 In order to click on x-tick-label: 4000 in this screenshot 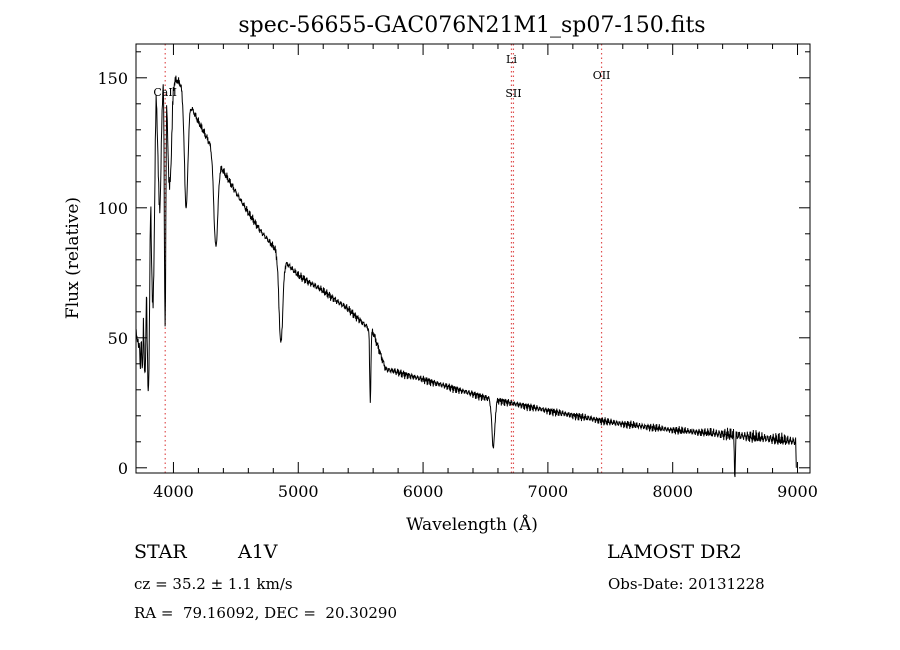, I will do `click(173, 491)`.